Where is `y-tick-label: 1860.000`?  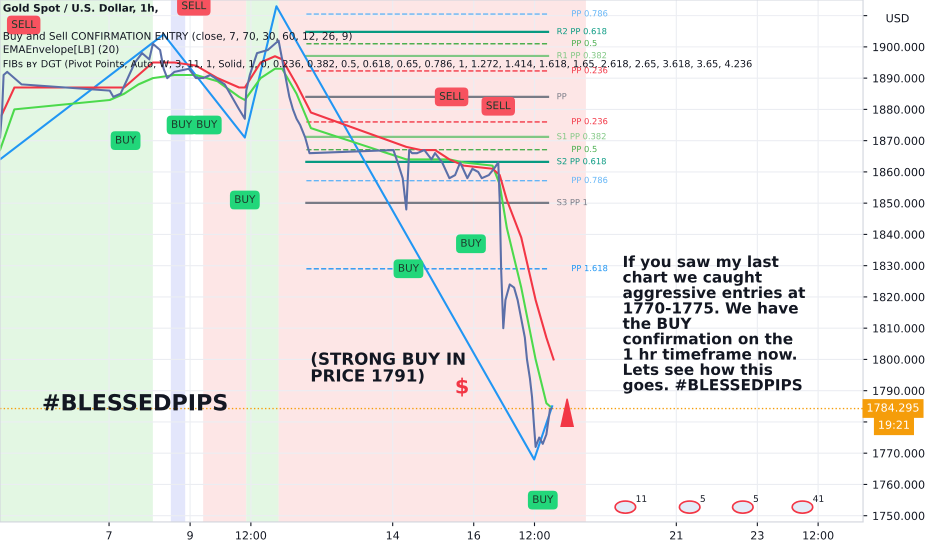
y-tick-label: 1860.000 is located at coordinates (898, 172).